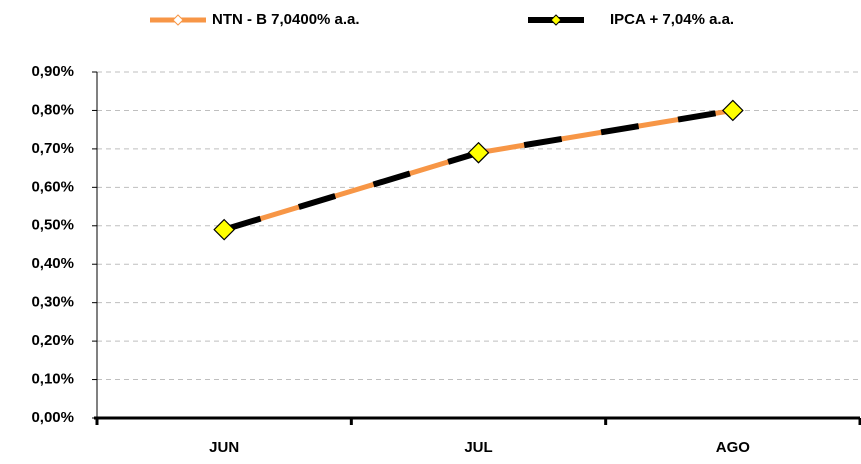 The width and height of the screenshot is (861, 464). I want to click on y-tick-label: 0,00%, so click(52, 417).